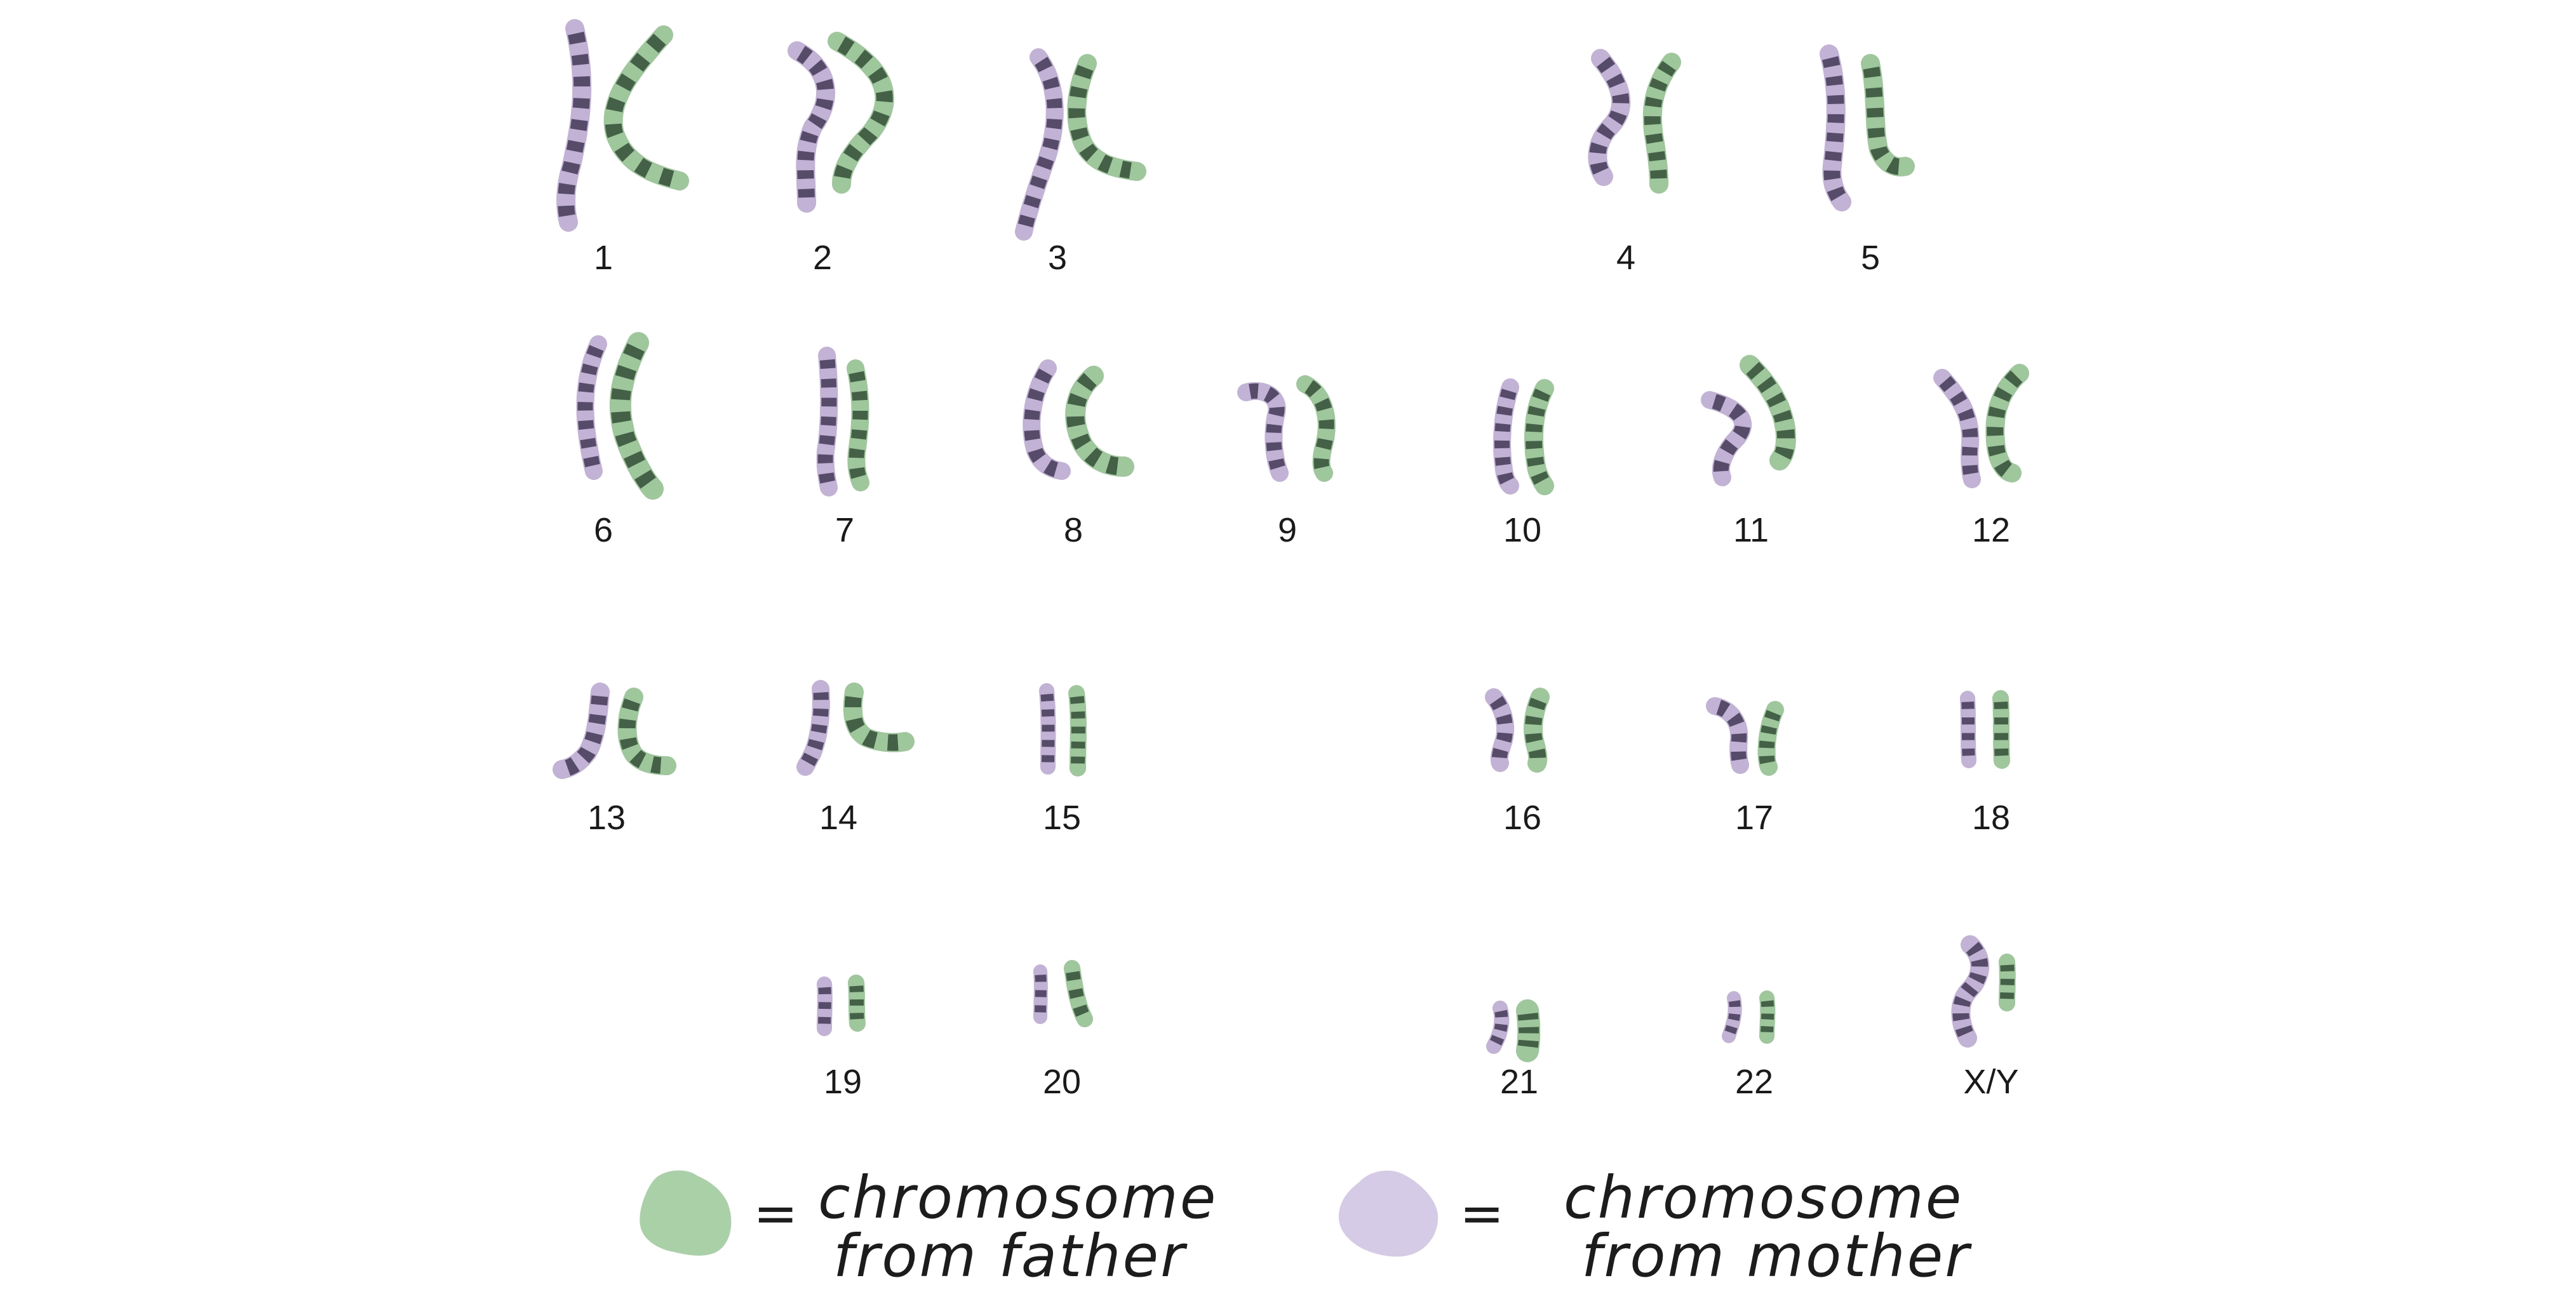 The height and width of the screenshot is (1299, 2576). What do you see at coordinates (1062, 818) in the screenshot?
I see `pair-label-15: 15` at bounding box center [1062, 818].